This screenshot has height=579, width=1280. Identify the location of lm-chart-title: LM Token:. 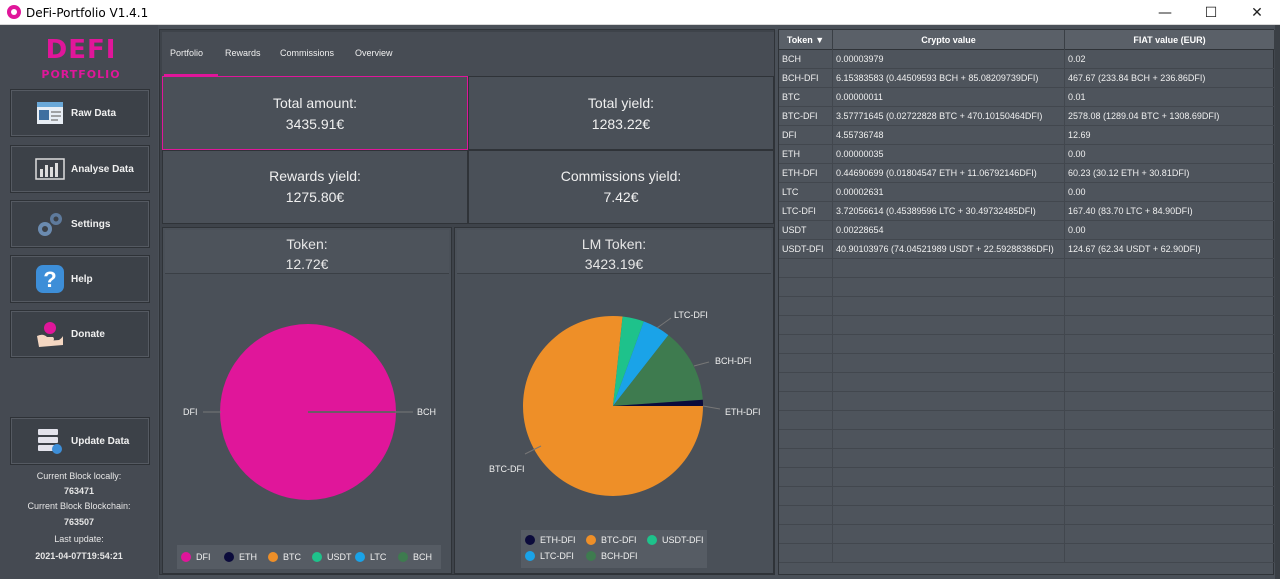
(614, 244).